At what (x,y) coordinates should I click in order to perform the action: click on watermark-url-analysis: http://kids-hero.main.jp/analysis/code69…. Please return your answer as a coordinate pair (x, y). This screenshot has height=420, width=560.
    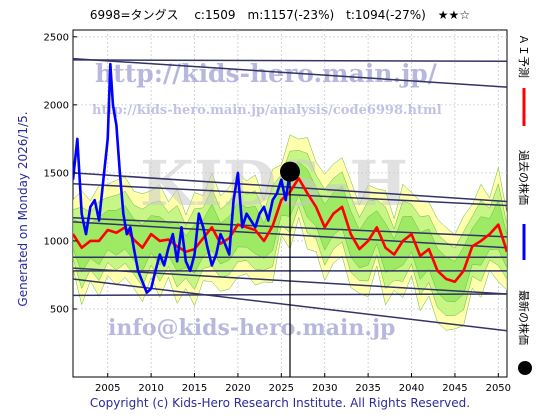
    Looking at the image, I should click on (267, 110).